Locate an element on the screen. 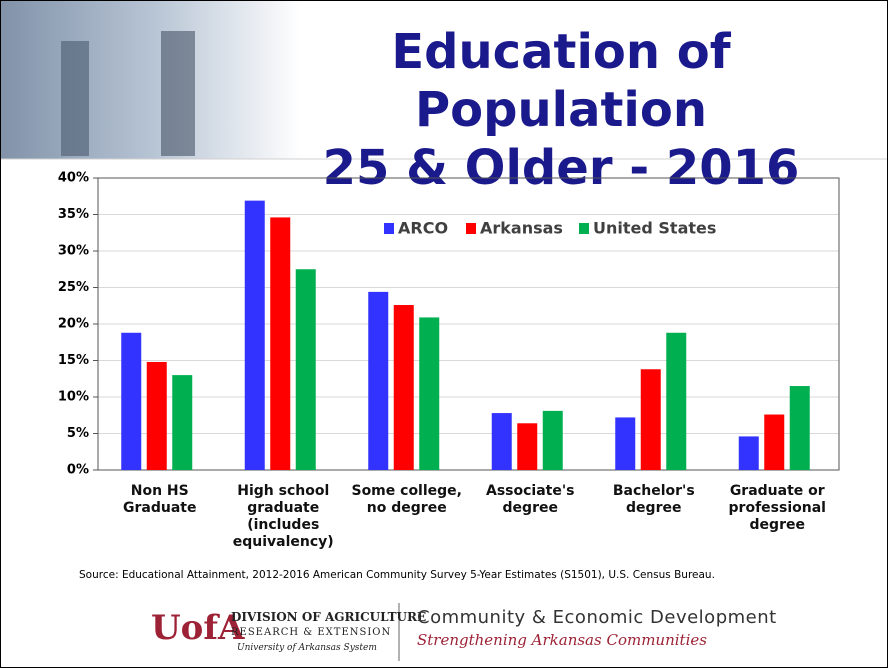 This screenshot has height=668, width=888. title-line: Education of Population is located at coordinates (561, 81).